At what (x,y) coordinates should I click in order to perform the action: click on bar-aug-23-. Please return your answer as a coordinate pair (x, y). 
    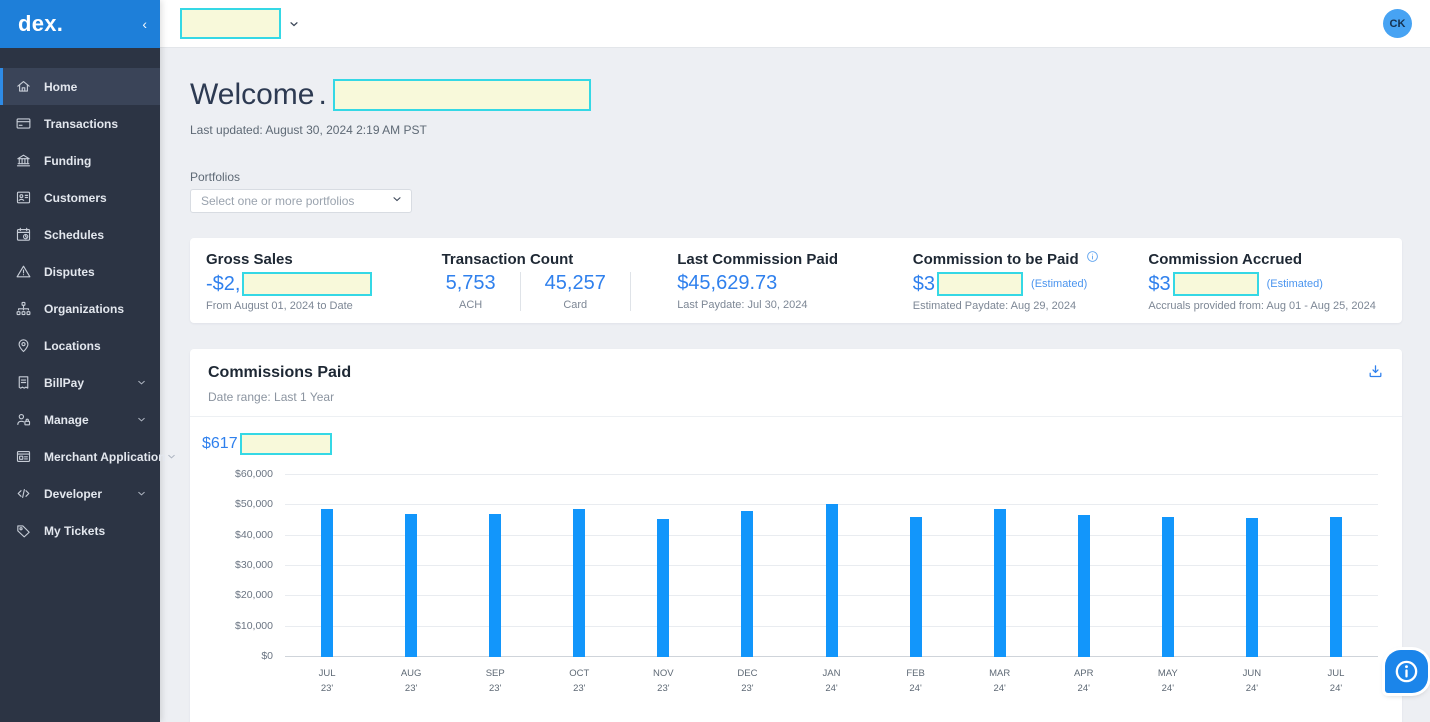
    Looking at the image, I should click on (411, 585).